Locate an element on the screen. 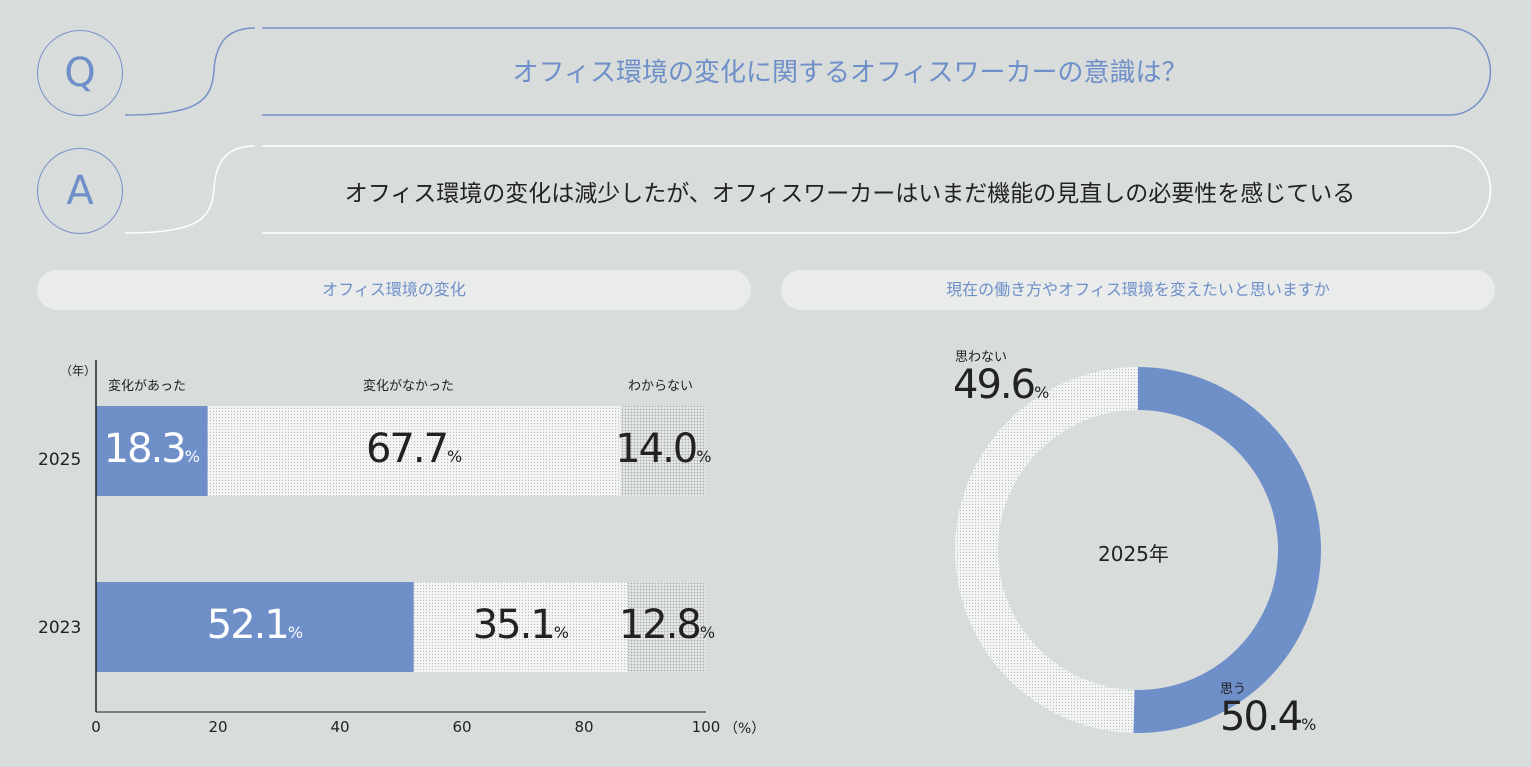  x-tick: 60 is located at coordinates (462, 727).